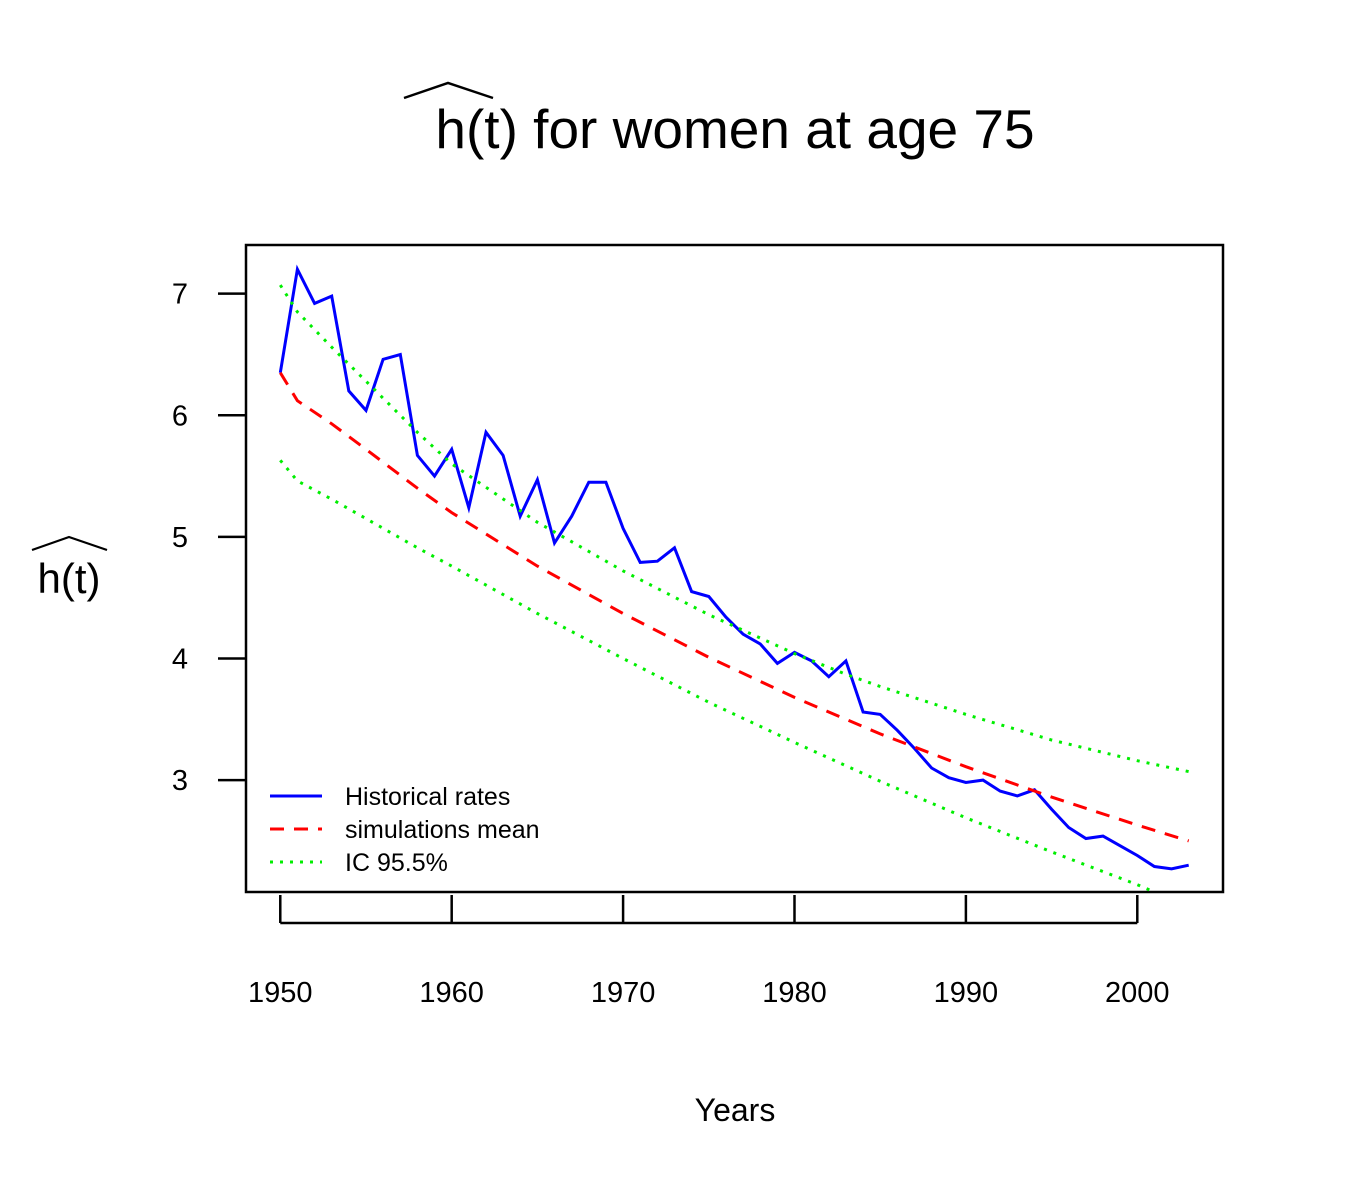 This screenshot has width=1350, height=1200. I want to click on x-tick-label-1960: 1960, so click(451, 993).